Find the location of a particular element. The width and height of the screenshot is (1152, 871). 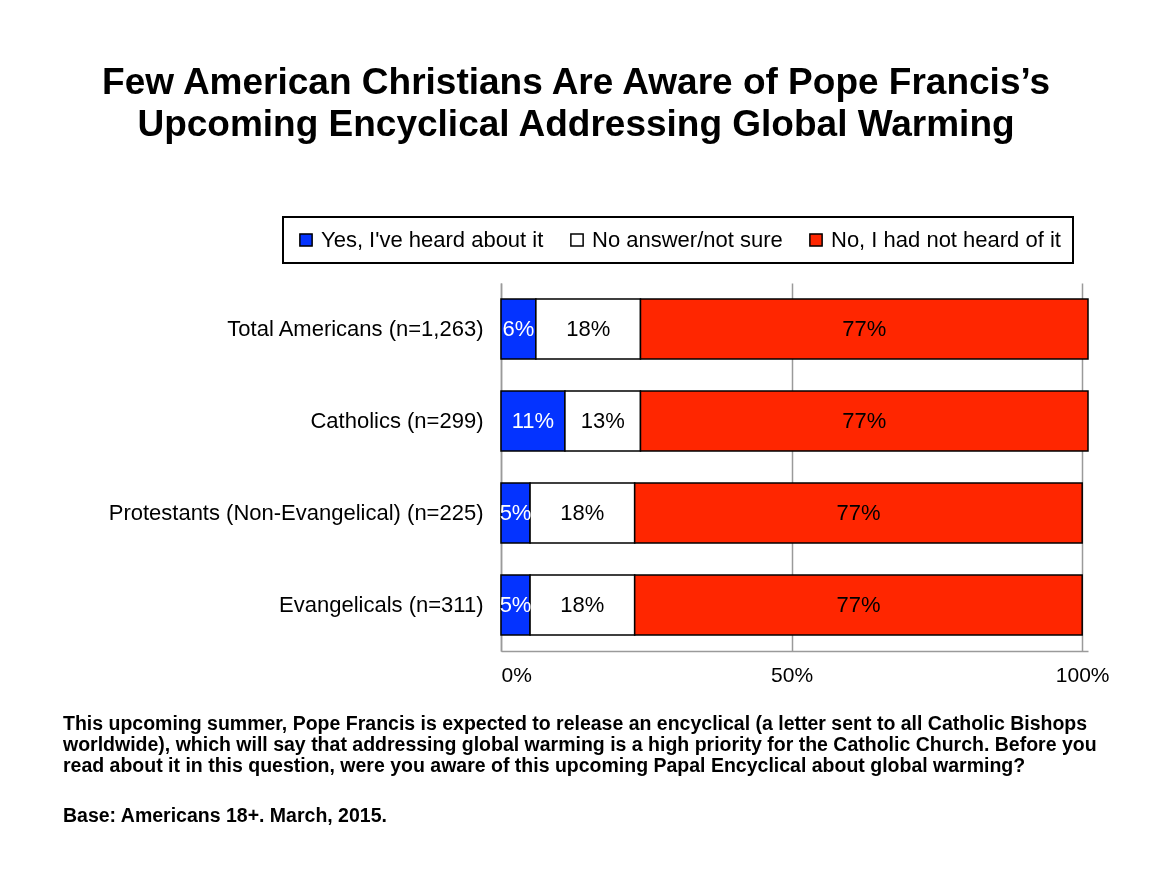

chart-title: Few American Christians Are Aware of Pope Francis’s Upcoming Encyclical Addressing Global Warming is located at coordinates (576, 102).